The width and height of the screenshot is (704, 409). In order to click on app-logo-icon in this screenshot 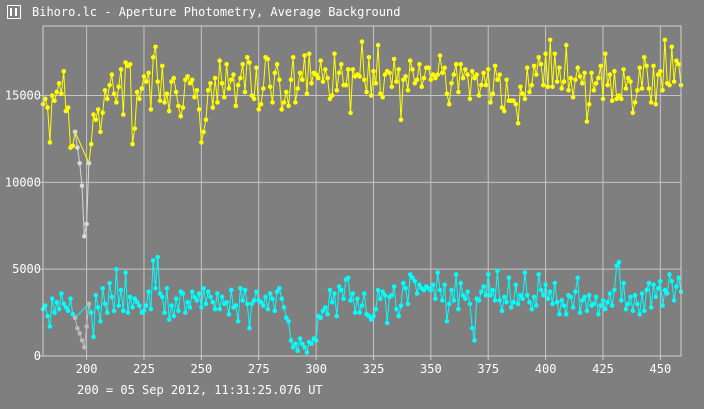, I will do `click(14, 12)`.